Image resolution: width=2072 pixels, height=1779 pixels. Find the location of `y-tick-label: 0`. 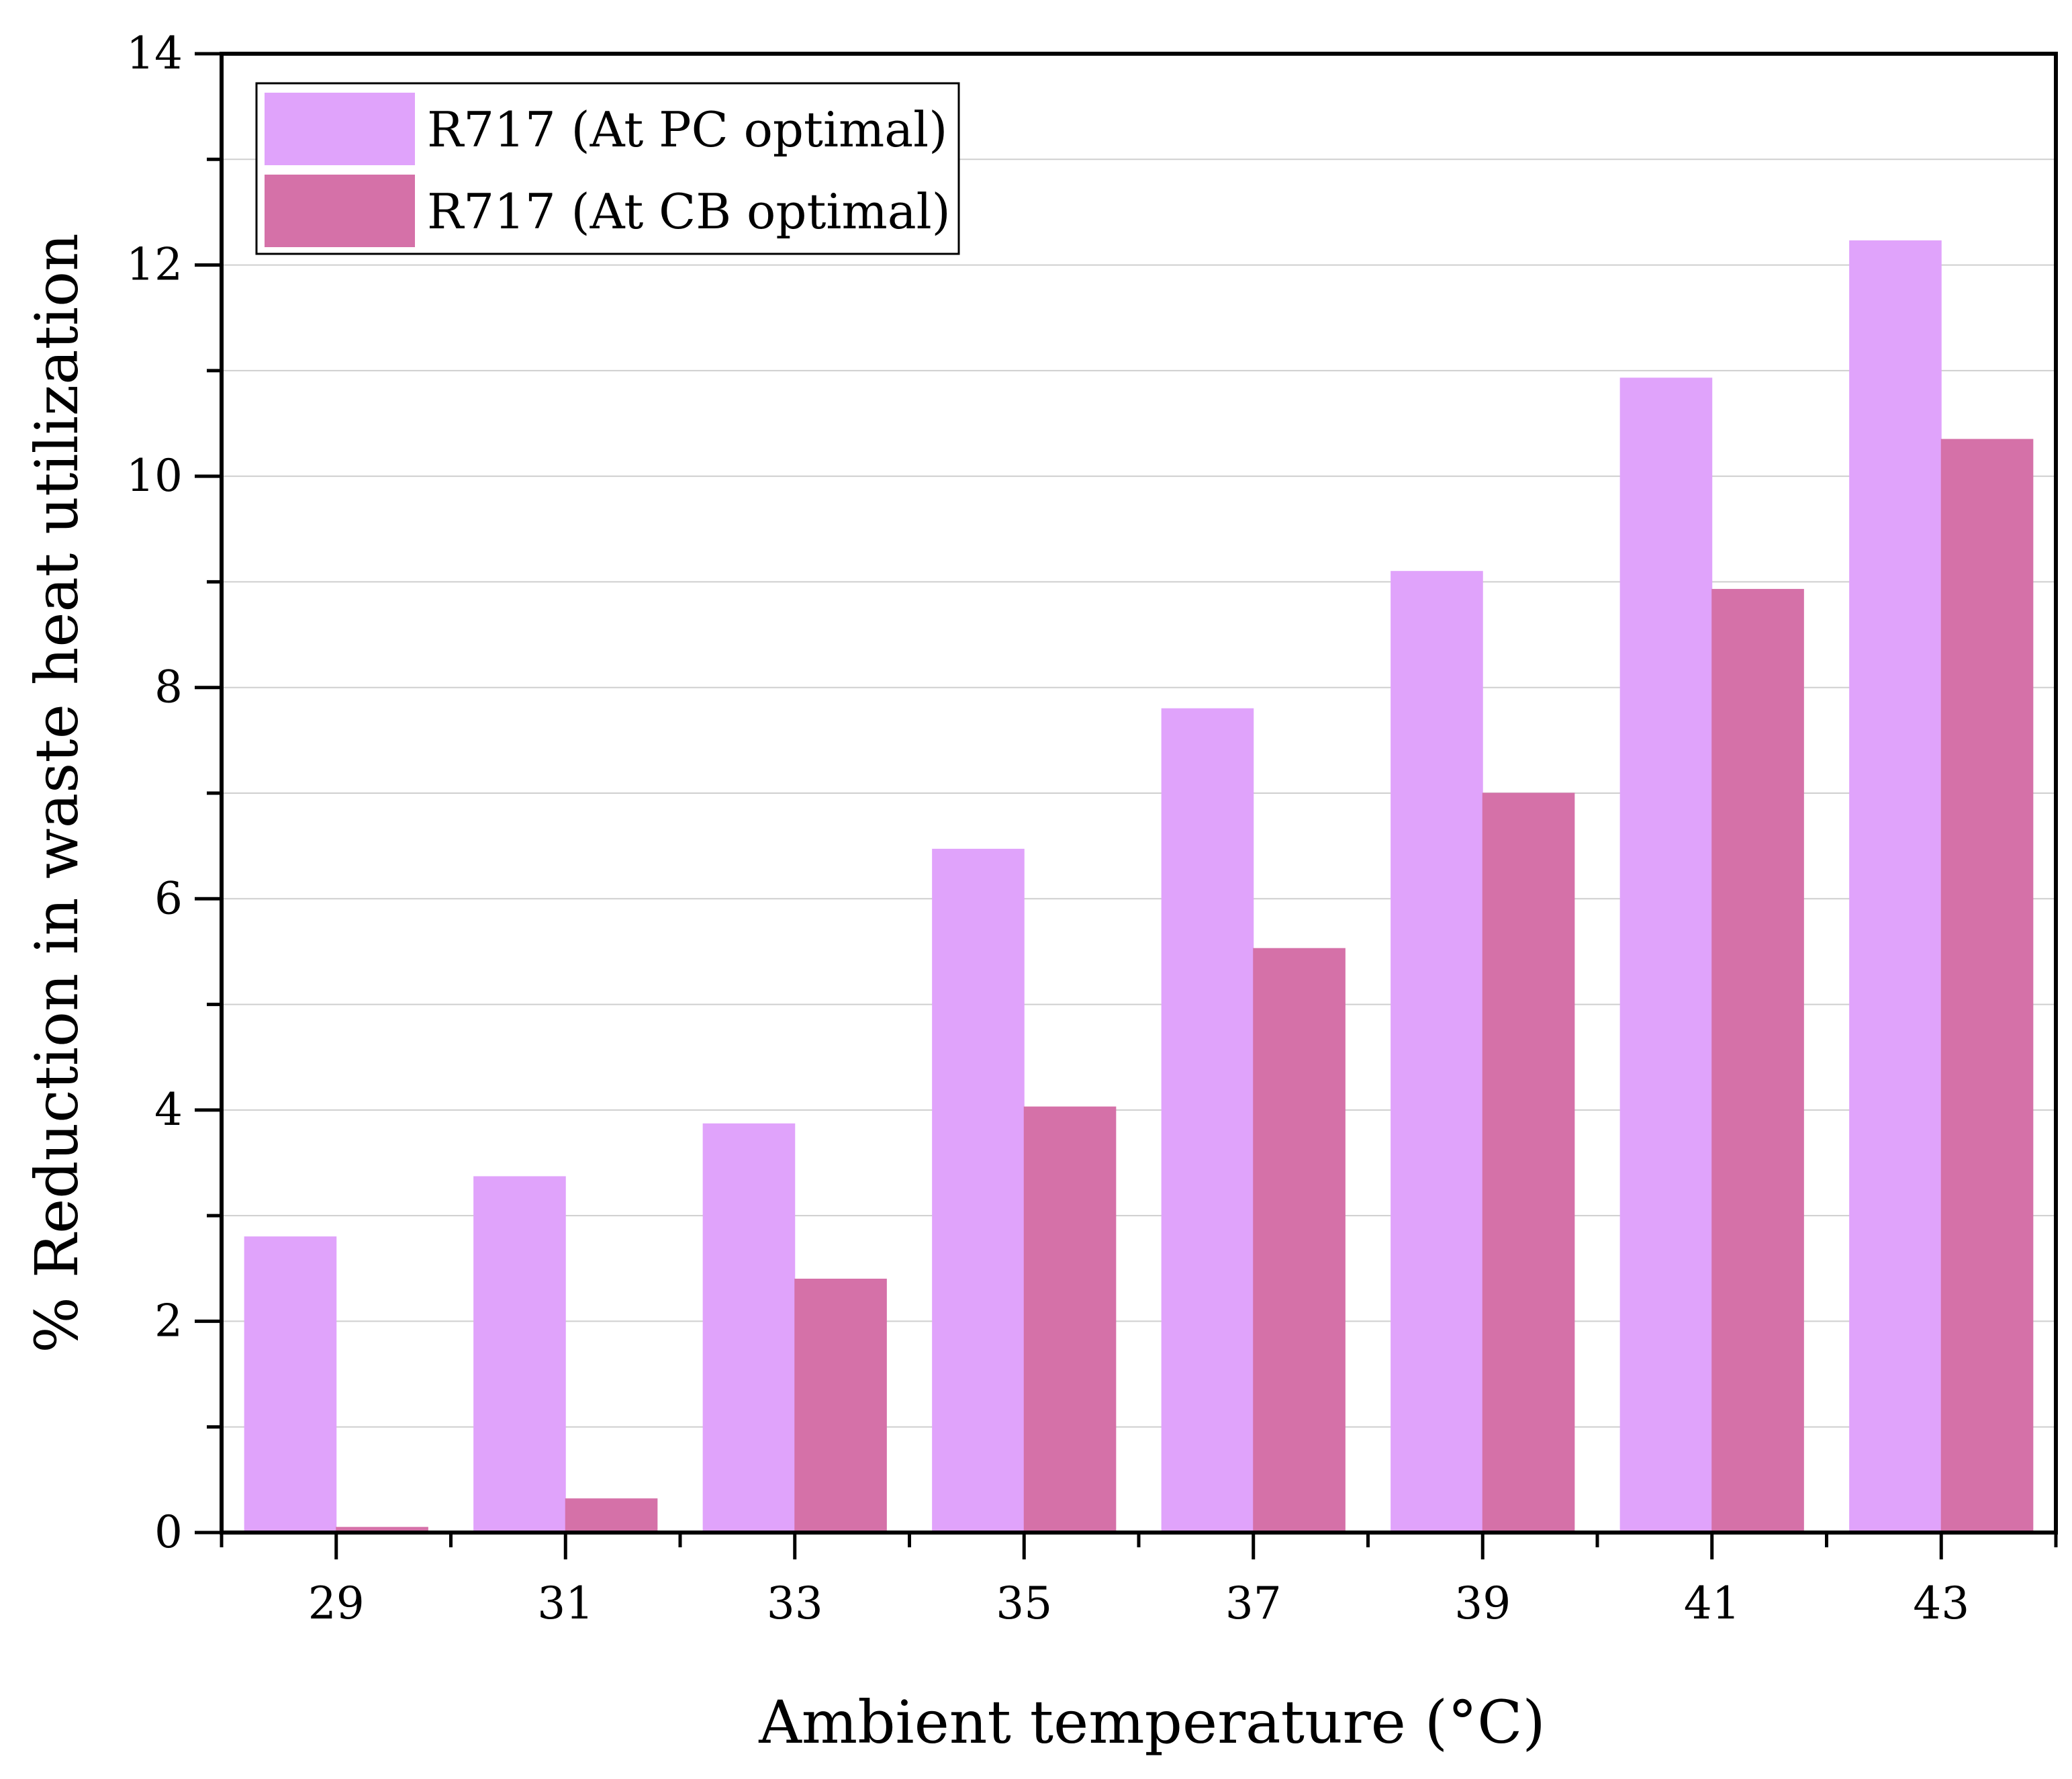

y-tick-label: 0 is located at coordinates (168, 1532).